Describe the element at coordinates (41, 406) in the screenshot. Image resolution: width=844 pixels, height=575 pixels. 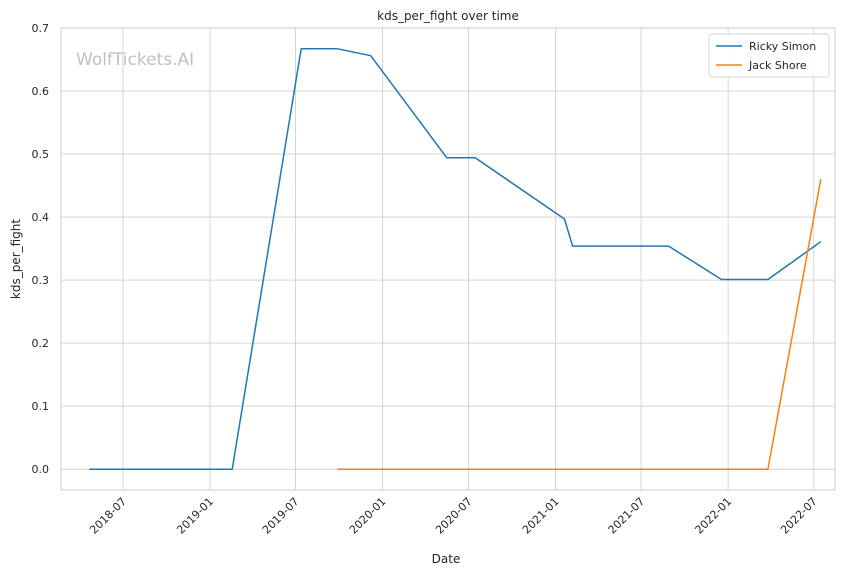
I see `y-tick-label: 0.1` at that location.